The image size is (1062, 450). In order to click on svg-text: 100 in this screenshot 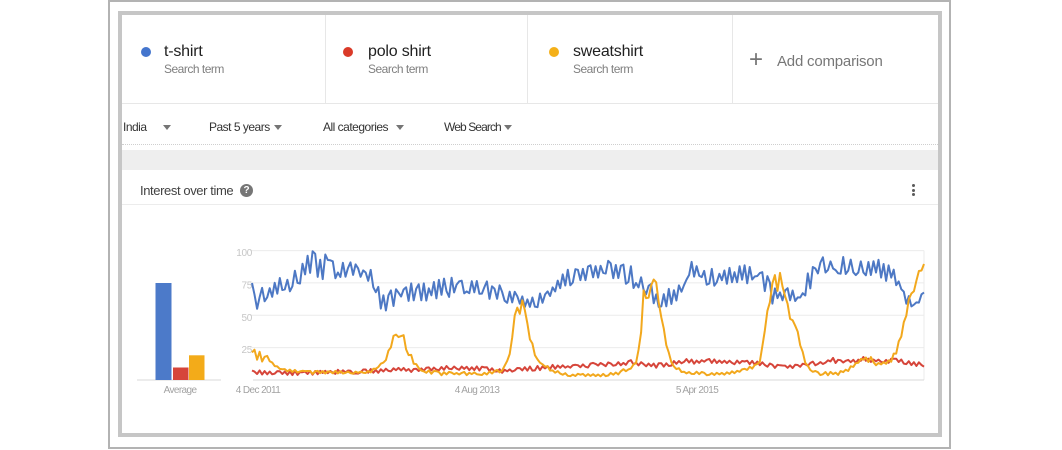, I will do `click(244, 253)`.